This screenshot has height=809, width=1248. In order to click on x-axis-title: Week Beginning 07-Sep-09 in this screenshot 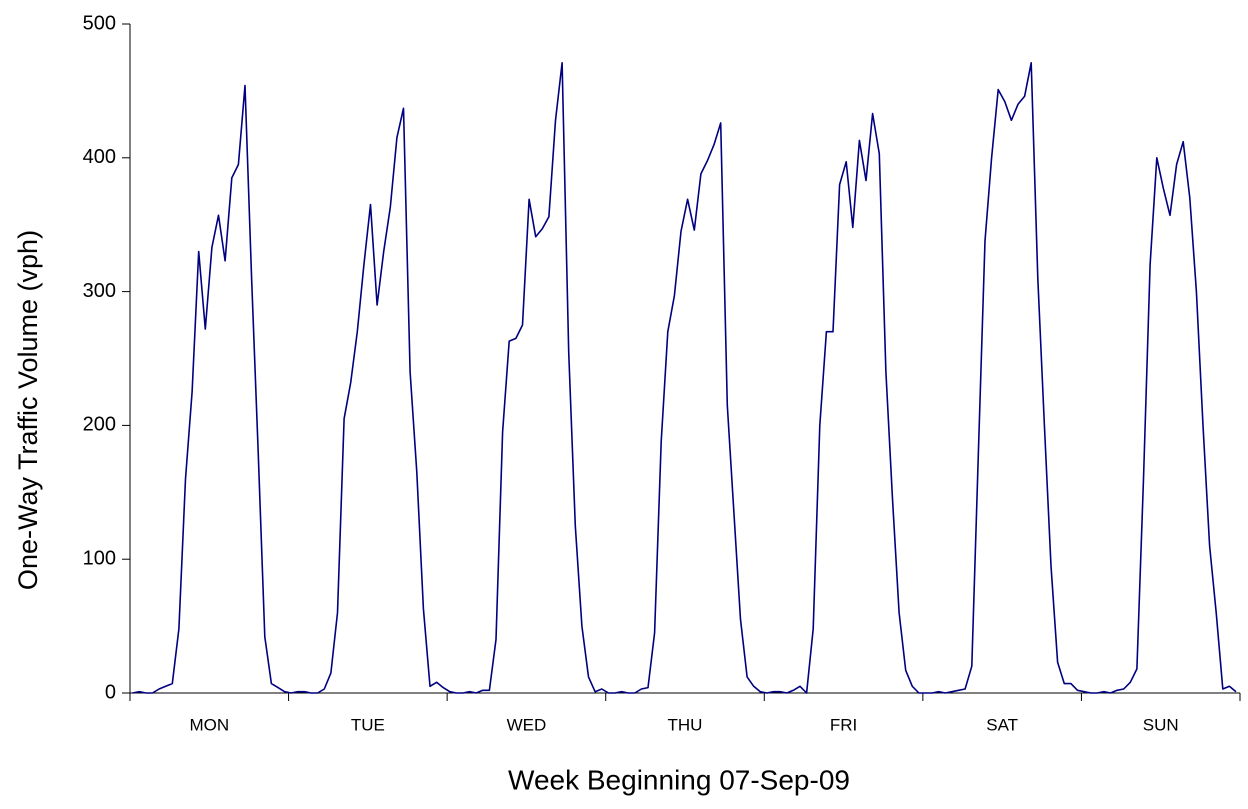, I will do `click(679, 779)`.